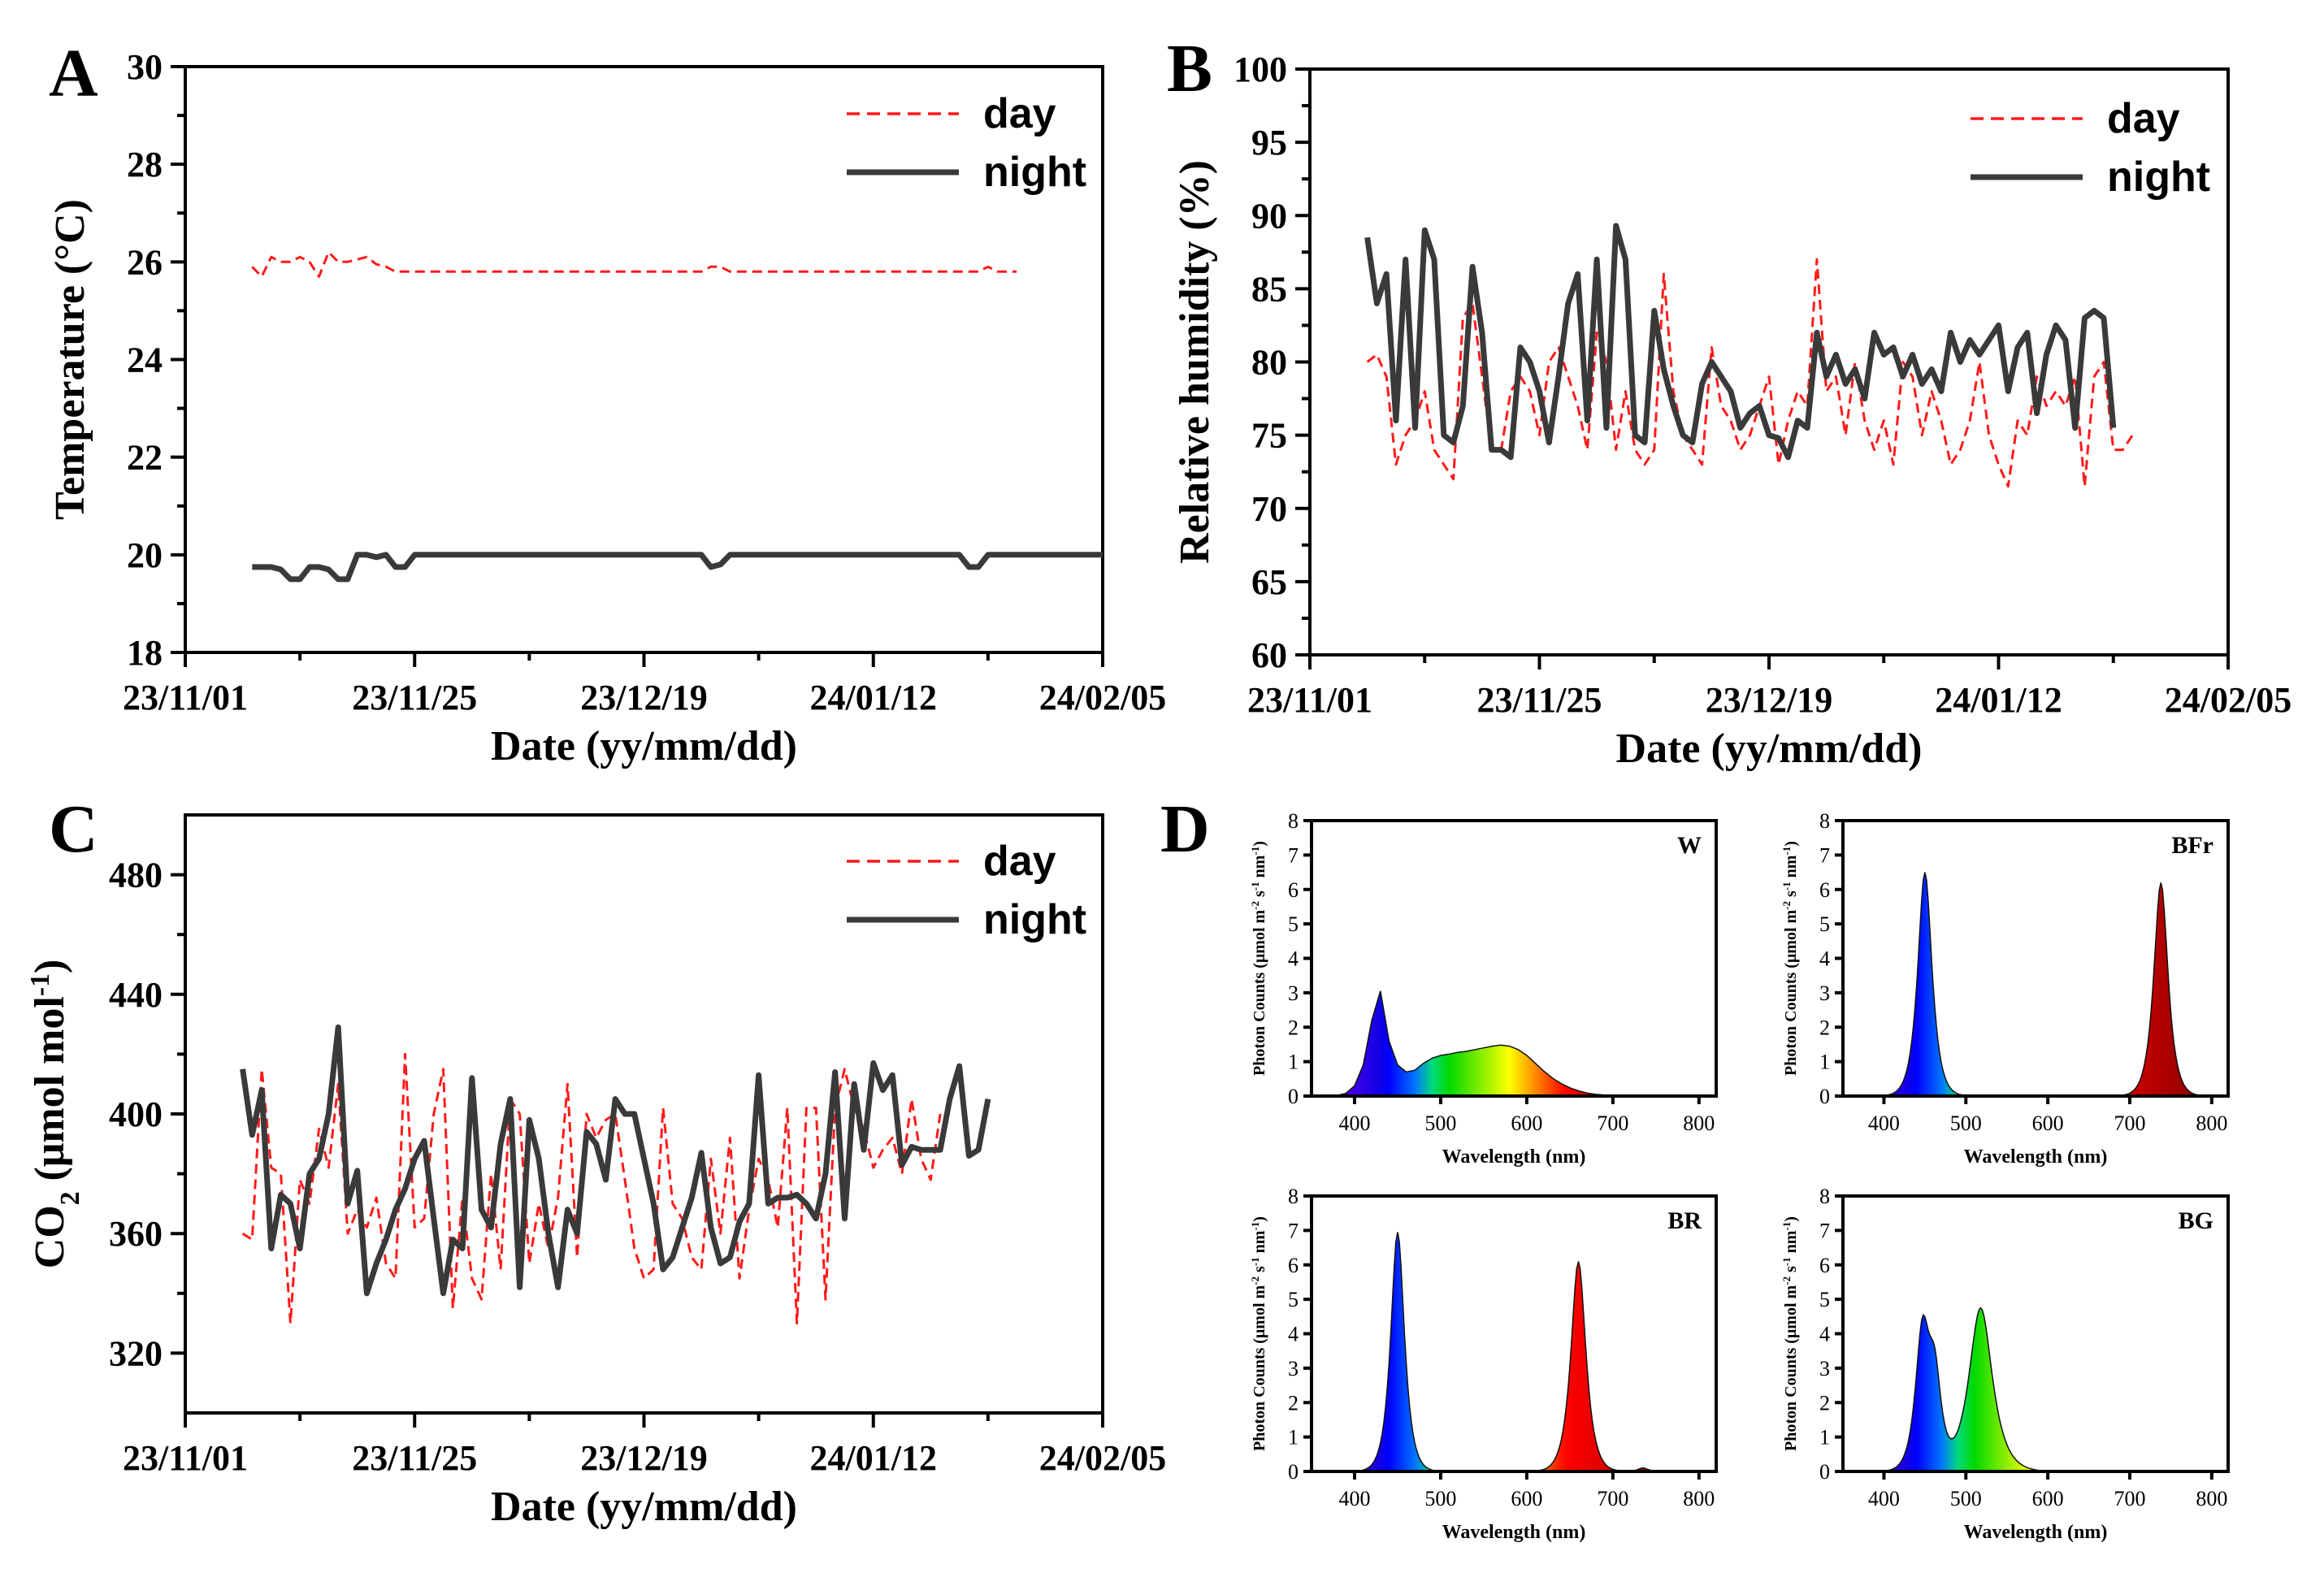  I want to click on spectrum-label: W, so click(1689, 846).